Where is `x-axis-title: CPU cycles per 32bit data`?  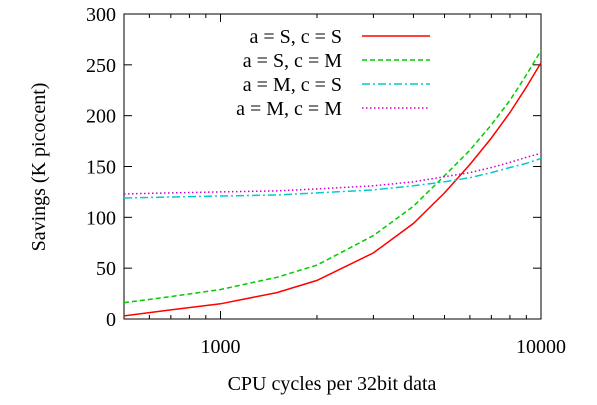 x-axis-title: CPU cycles per 32bit data is located at coordinates (332, 384).